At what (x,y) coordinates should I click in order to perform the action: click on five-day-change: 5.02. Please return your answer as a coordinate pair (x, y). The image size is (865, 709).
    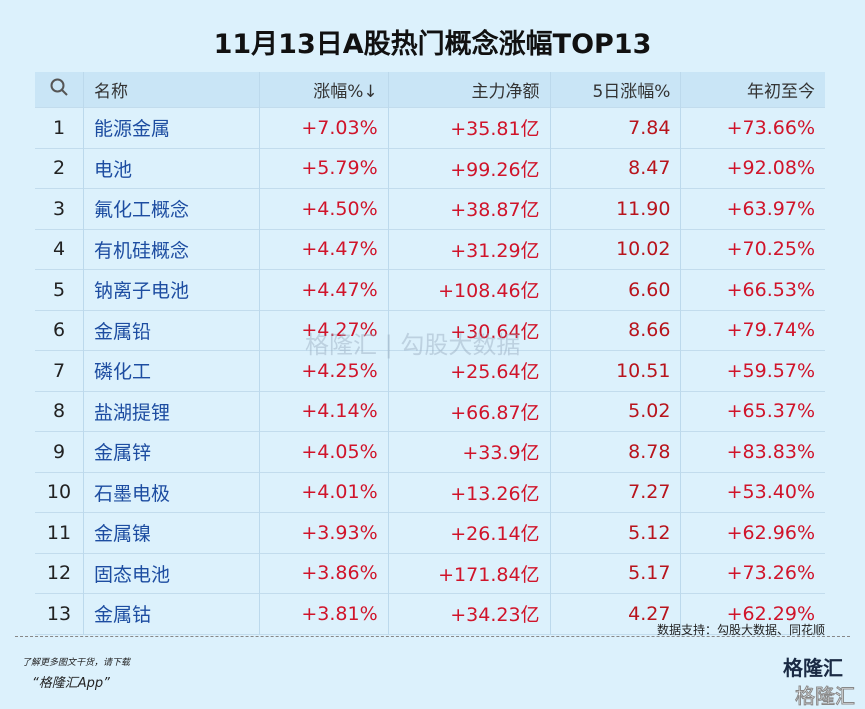
    Looking at the image, I should click on (615, 411).